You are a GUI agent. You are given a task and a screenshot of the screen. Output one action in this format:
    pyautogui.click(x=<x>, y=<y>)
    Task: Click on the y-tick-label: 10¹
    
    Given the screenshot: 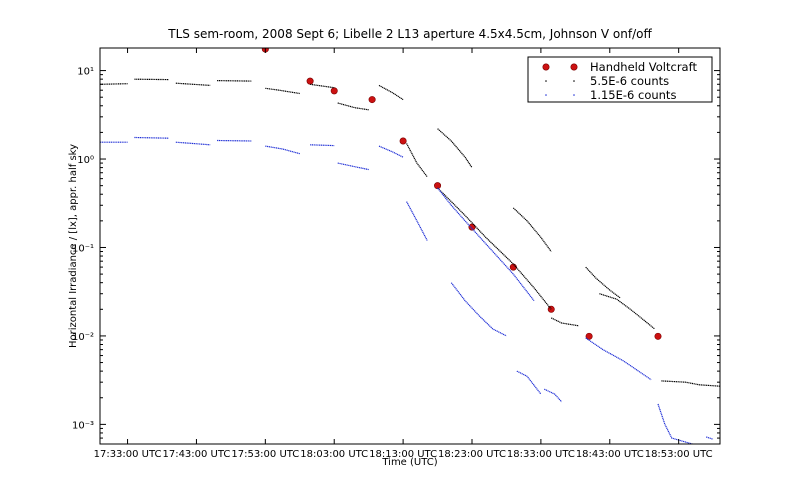 What is the action you would take?
    pyautogui.click(x=85, y=72)
    